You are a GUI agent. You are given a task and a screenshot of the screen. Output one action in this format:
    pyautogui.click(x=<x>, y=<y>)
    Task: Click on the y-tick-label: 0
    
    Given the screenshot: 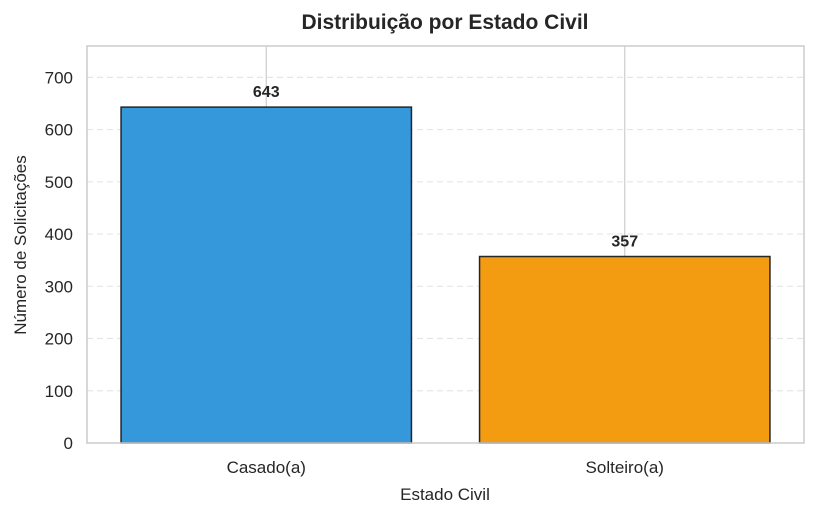 What is the action you would take?
    pyautogui.click(x=68, y=443)
    